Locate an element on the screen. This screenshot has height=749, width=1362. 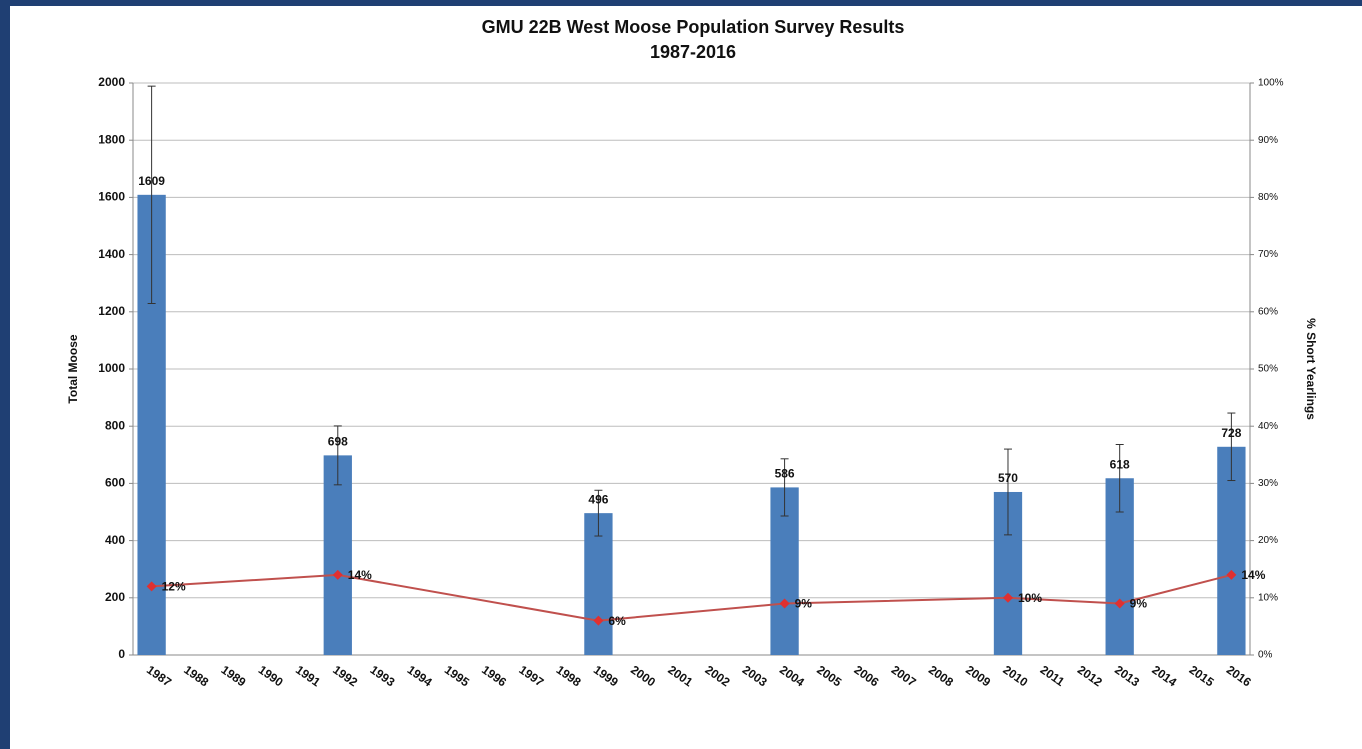
y2-tick-label: 0% is located at coordinates (1265, 655).